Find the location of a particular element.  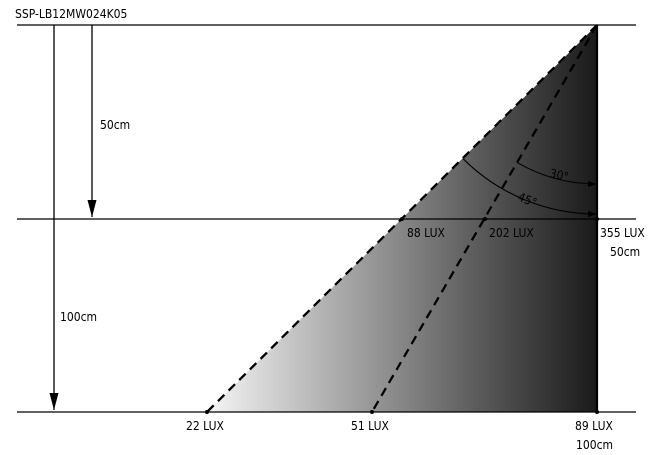

center-distance-100cm: 100cm is located at coordinates (594, 445).